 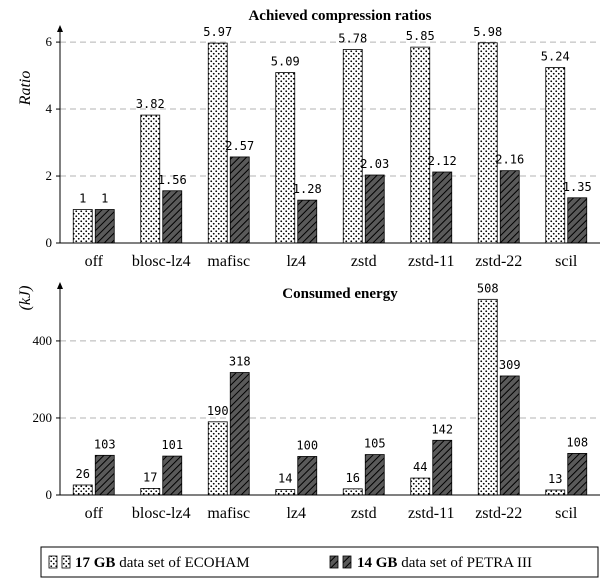 What do you see at coordinates (353, 478) in the screenshot?
I see `data-label: 16` at bounding box center [353, 478].